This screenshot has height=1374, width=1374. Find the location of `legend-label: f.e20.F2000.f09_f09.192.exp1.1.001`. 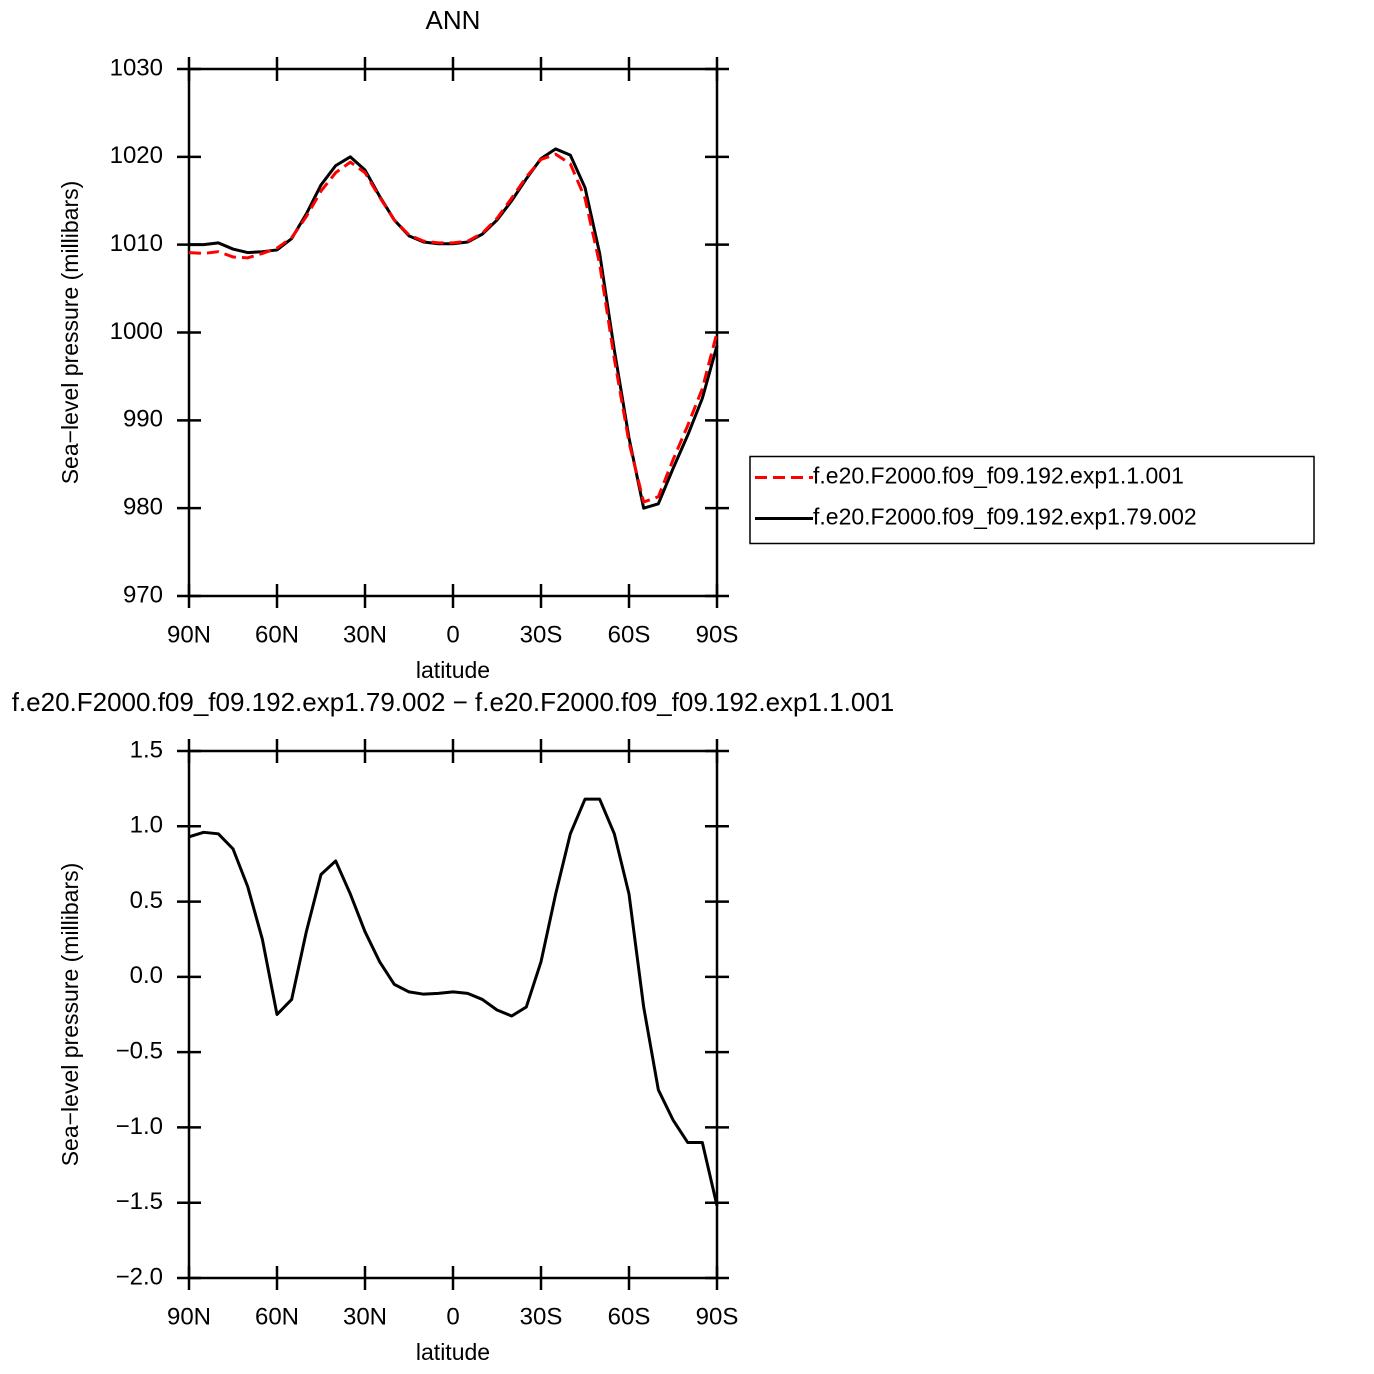

legend-label: f.e20.F2000.f09_f09.192.exp1.1.001 is located at coordinates (998, 476).